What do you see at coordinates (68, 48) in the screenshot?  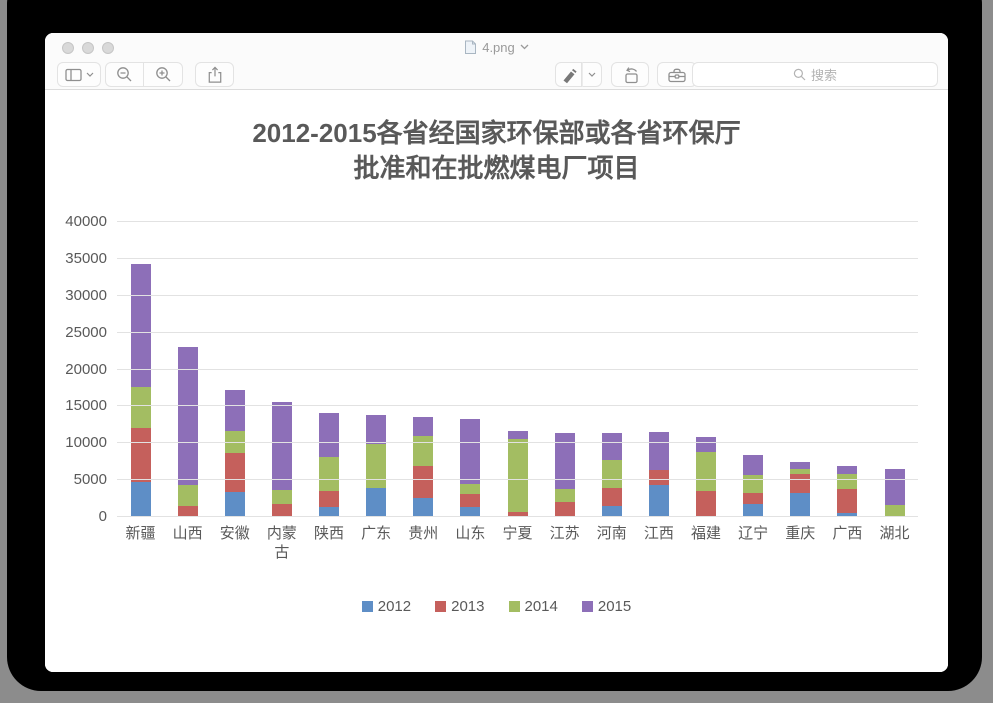 I see `close-button` at bounding box center [68, 48].